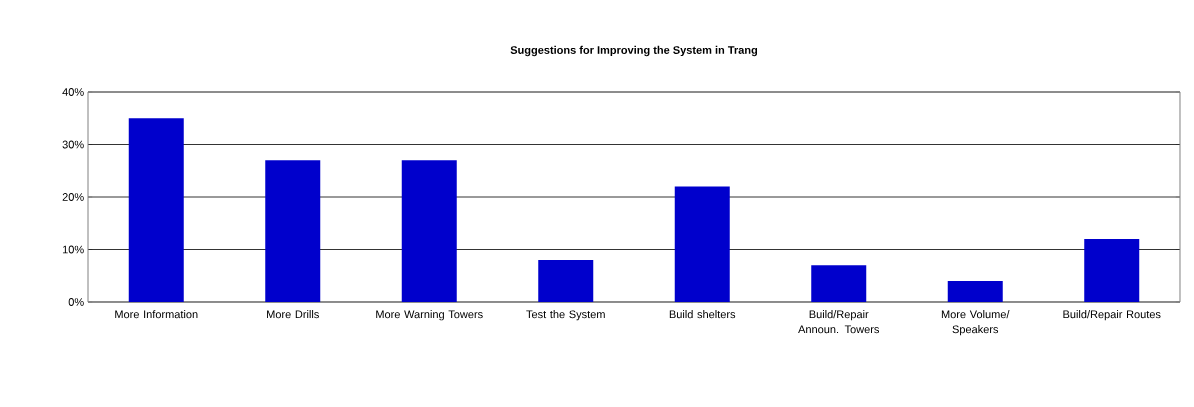  I want to click on x-tick-label: Build shelters, so click(702, 314).